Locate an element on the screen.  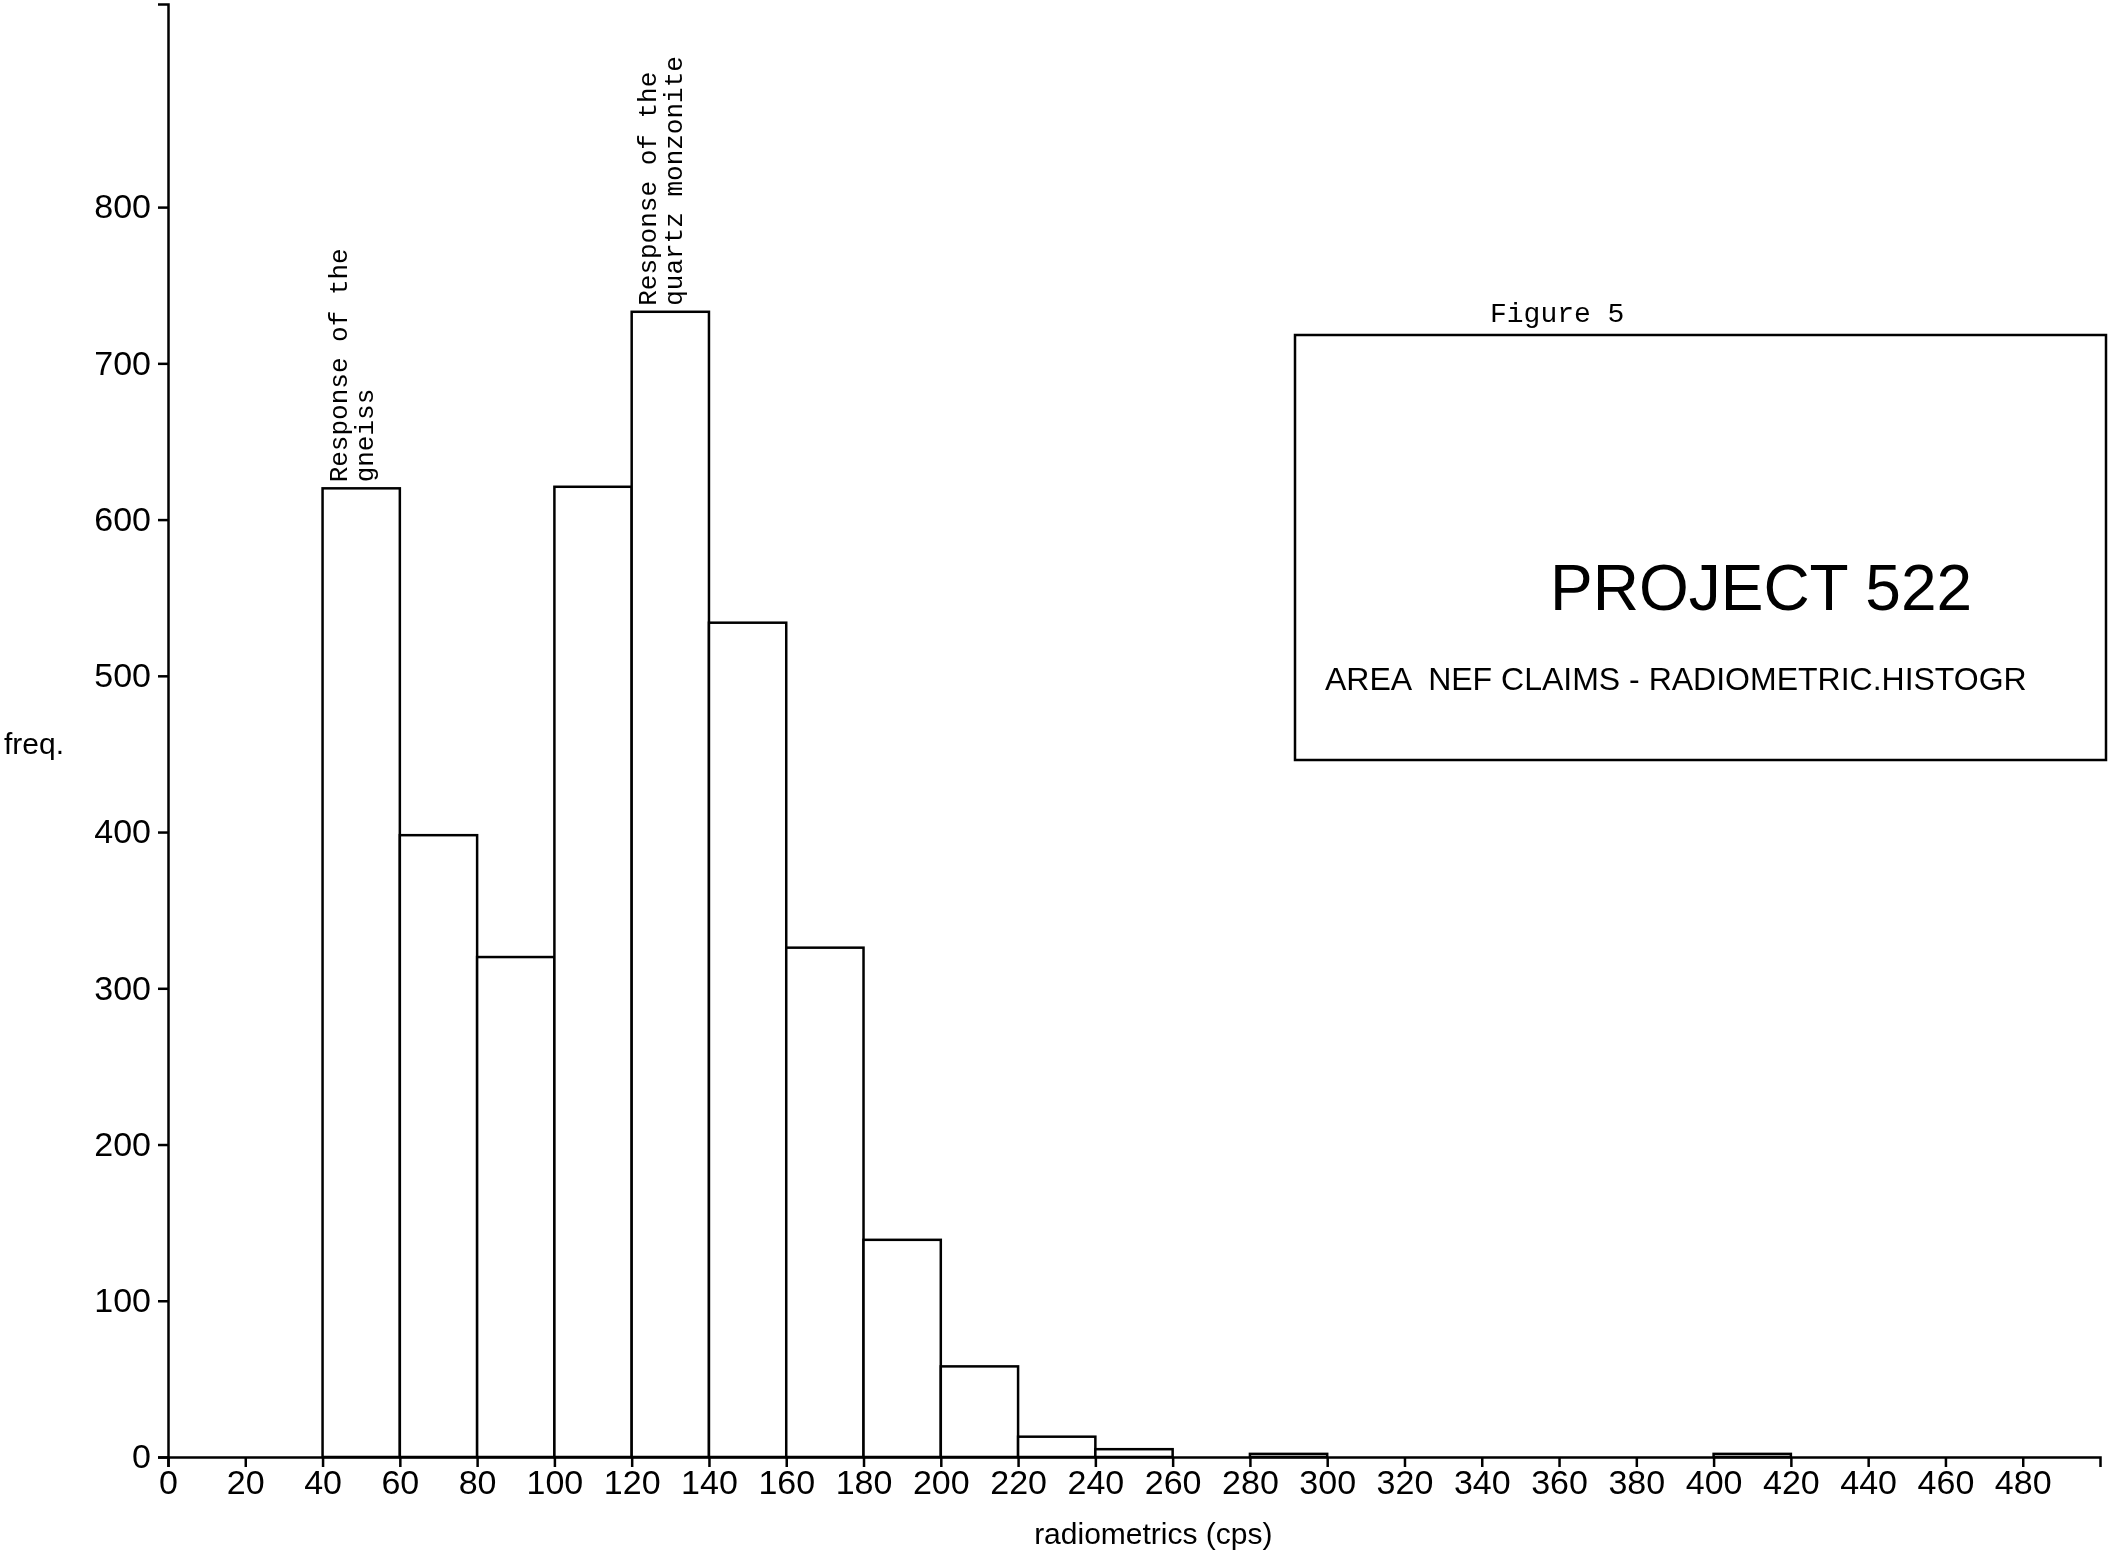
x-tick-label: 280 is located at coordinates (1250, 1482).